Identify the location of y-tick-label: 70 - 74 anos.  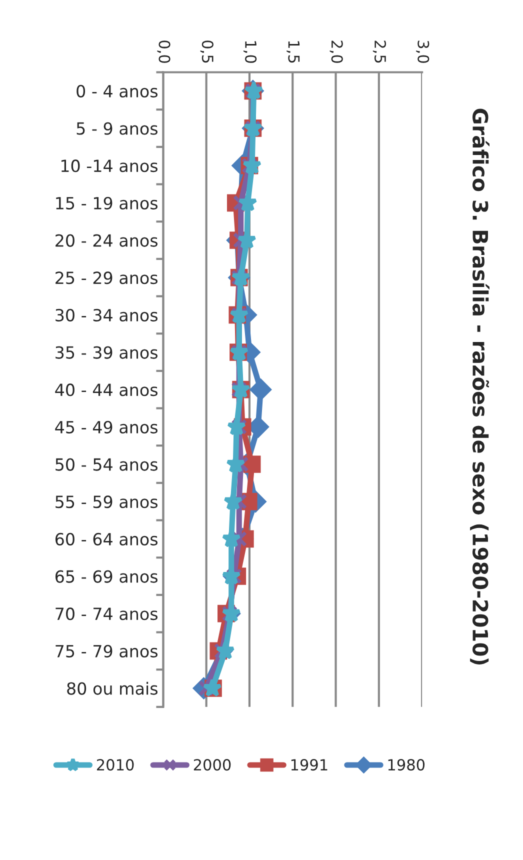
(107, 614).